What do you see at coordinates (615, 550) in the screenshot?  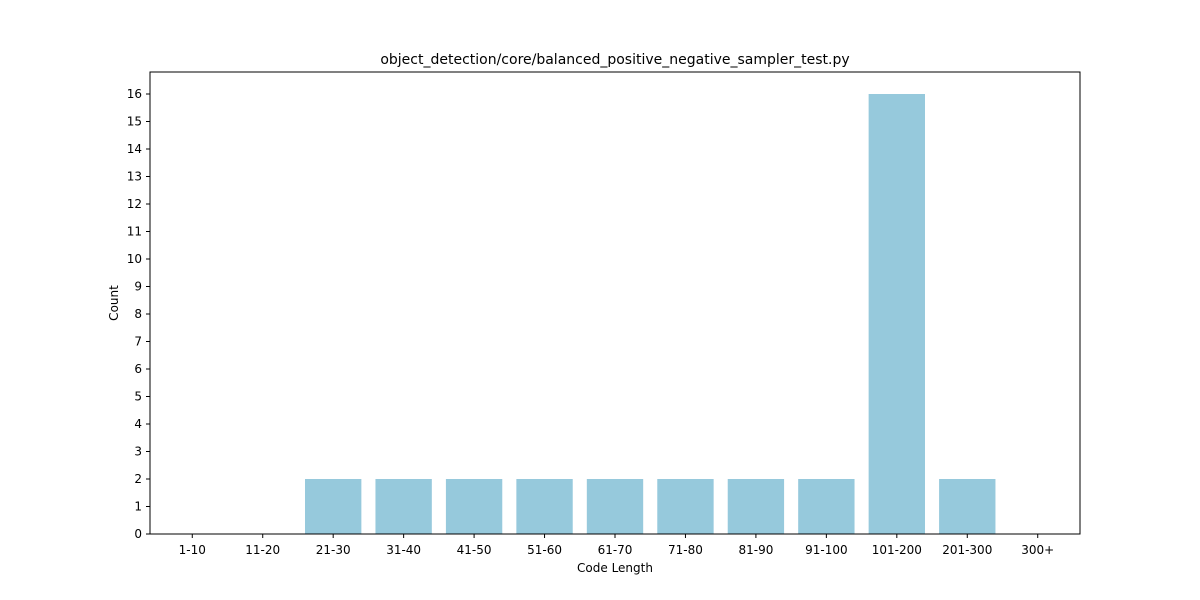 I see `x-tick-label: 61-70` at bounding box center [615, 550].